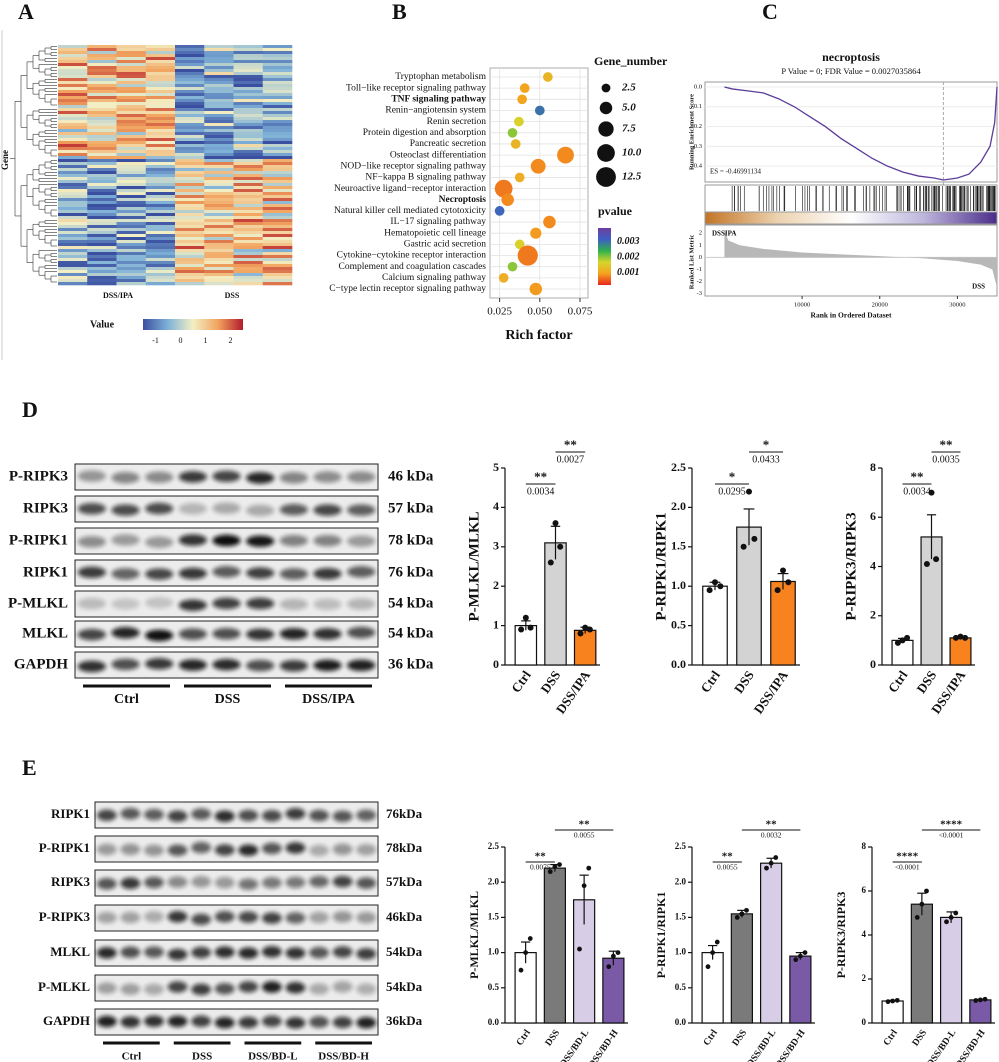 The height and width of the screenshot is (1062, 999). I want to click on y-tick-label: -1, so click(699, 269).